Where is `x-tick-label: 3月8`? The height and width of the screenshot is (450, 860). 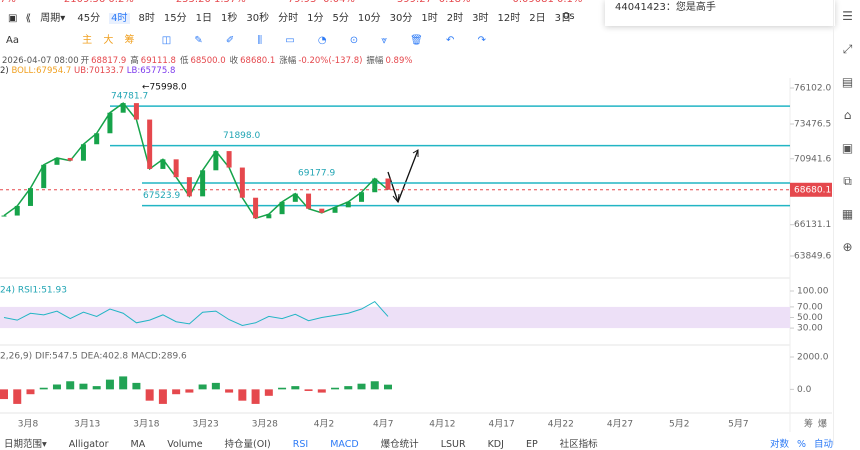
x-tick-label: 3月8 is located at coordinates (28, 424).